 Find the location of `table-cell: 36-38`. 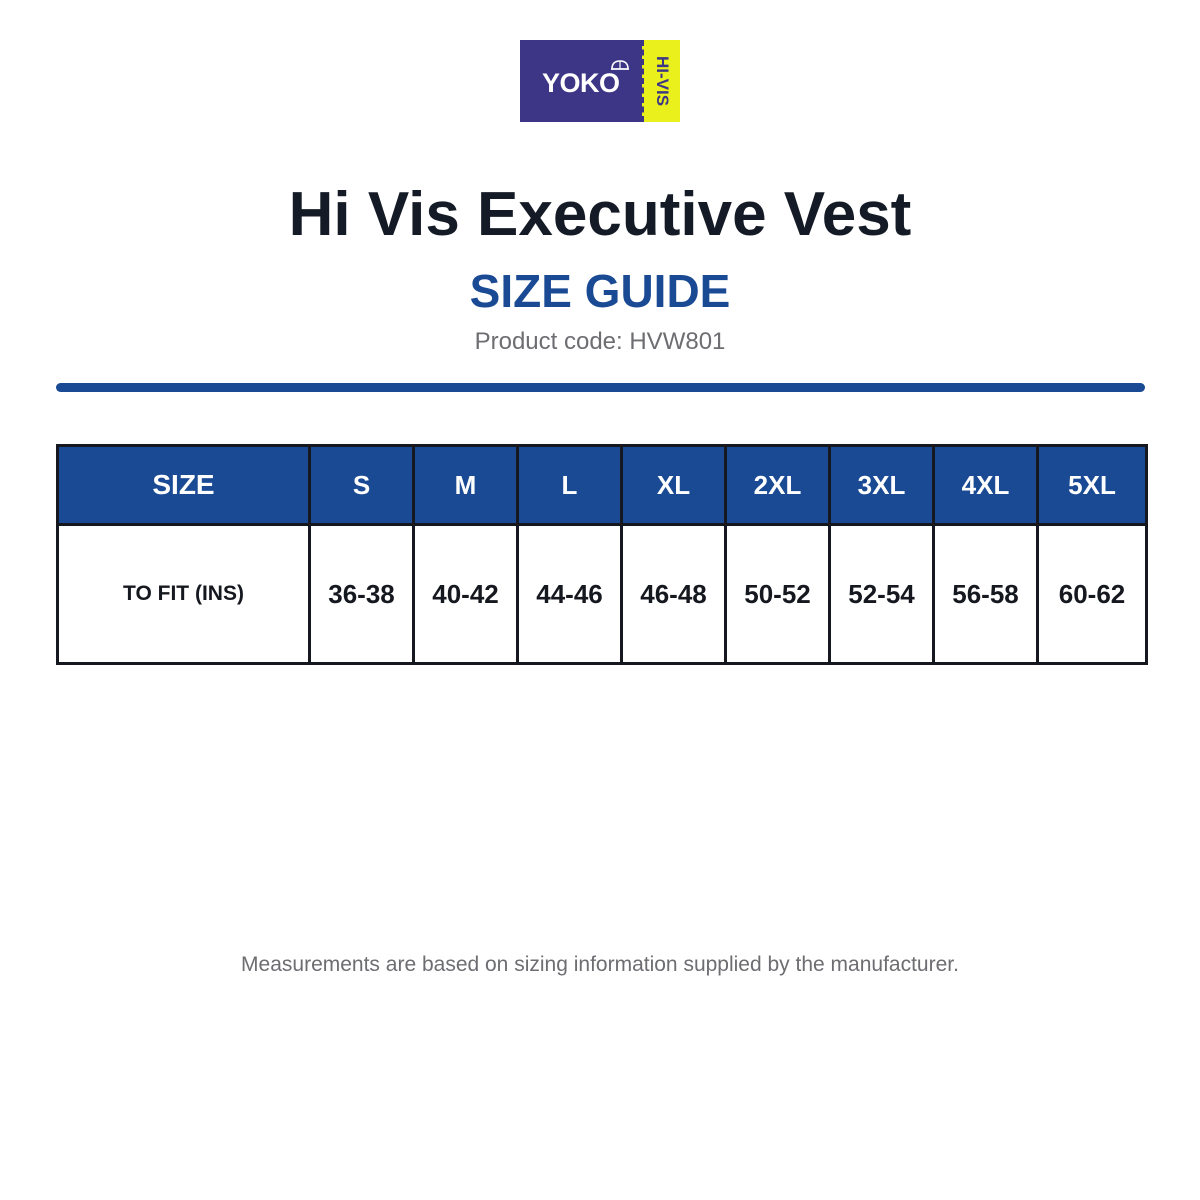

table-cell: 36-38 is located at coordinates (361, 594).